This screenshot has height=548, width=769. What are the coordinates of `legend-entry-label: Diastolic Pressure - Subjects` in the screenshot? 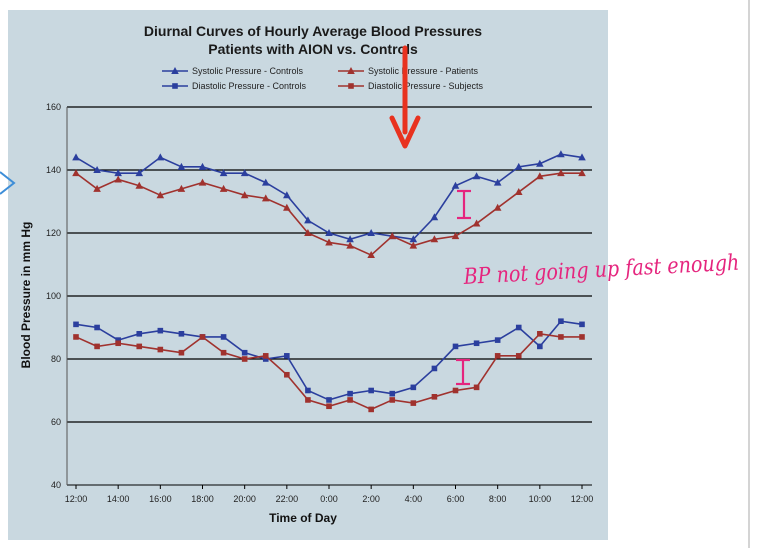 It's located at (426, 86).